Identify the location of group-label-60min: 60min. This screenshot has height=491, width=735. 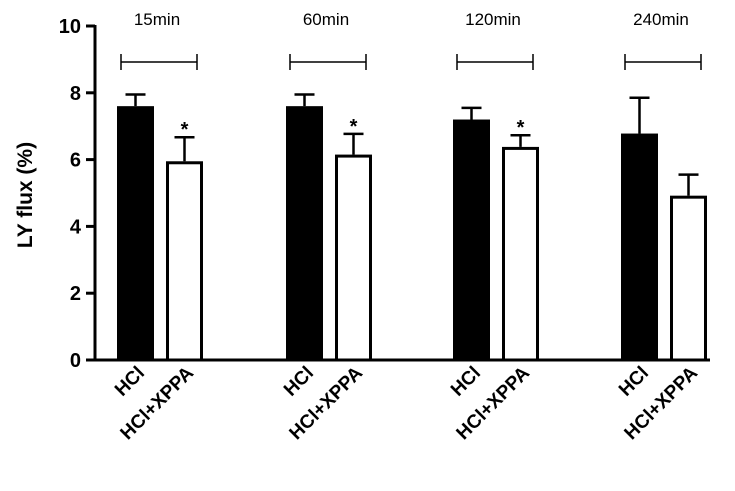
(326, 19).